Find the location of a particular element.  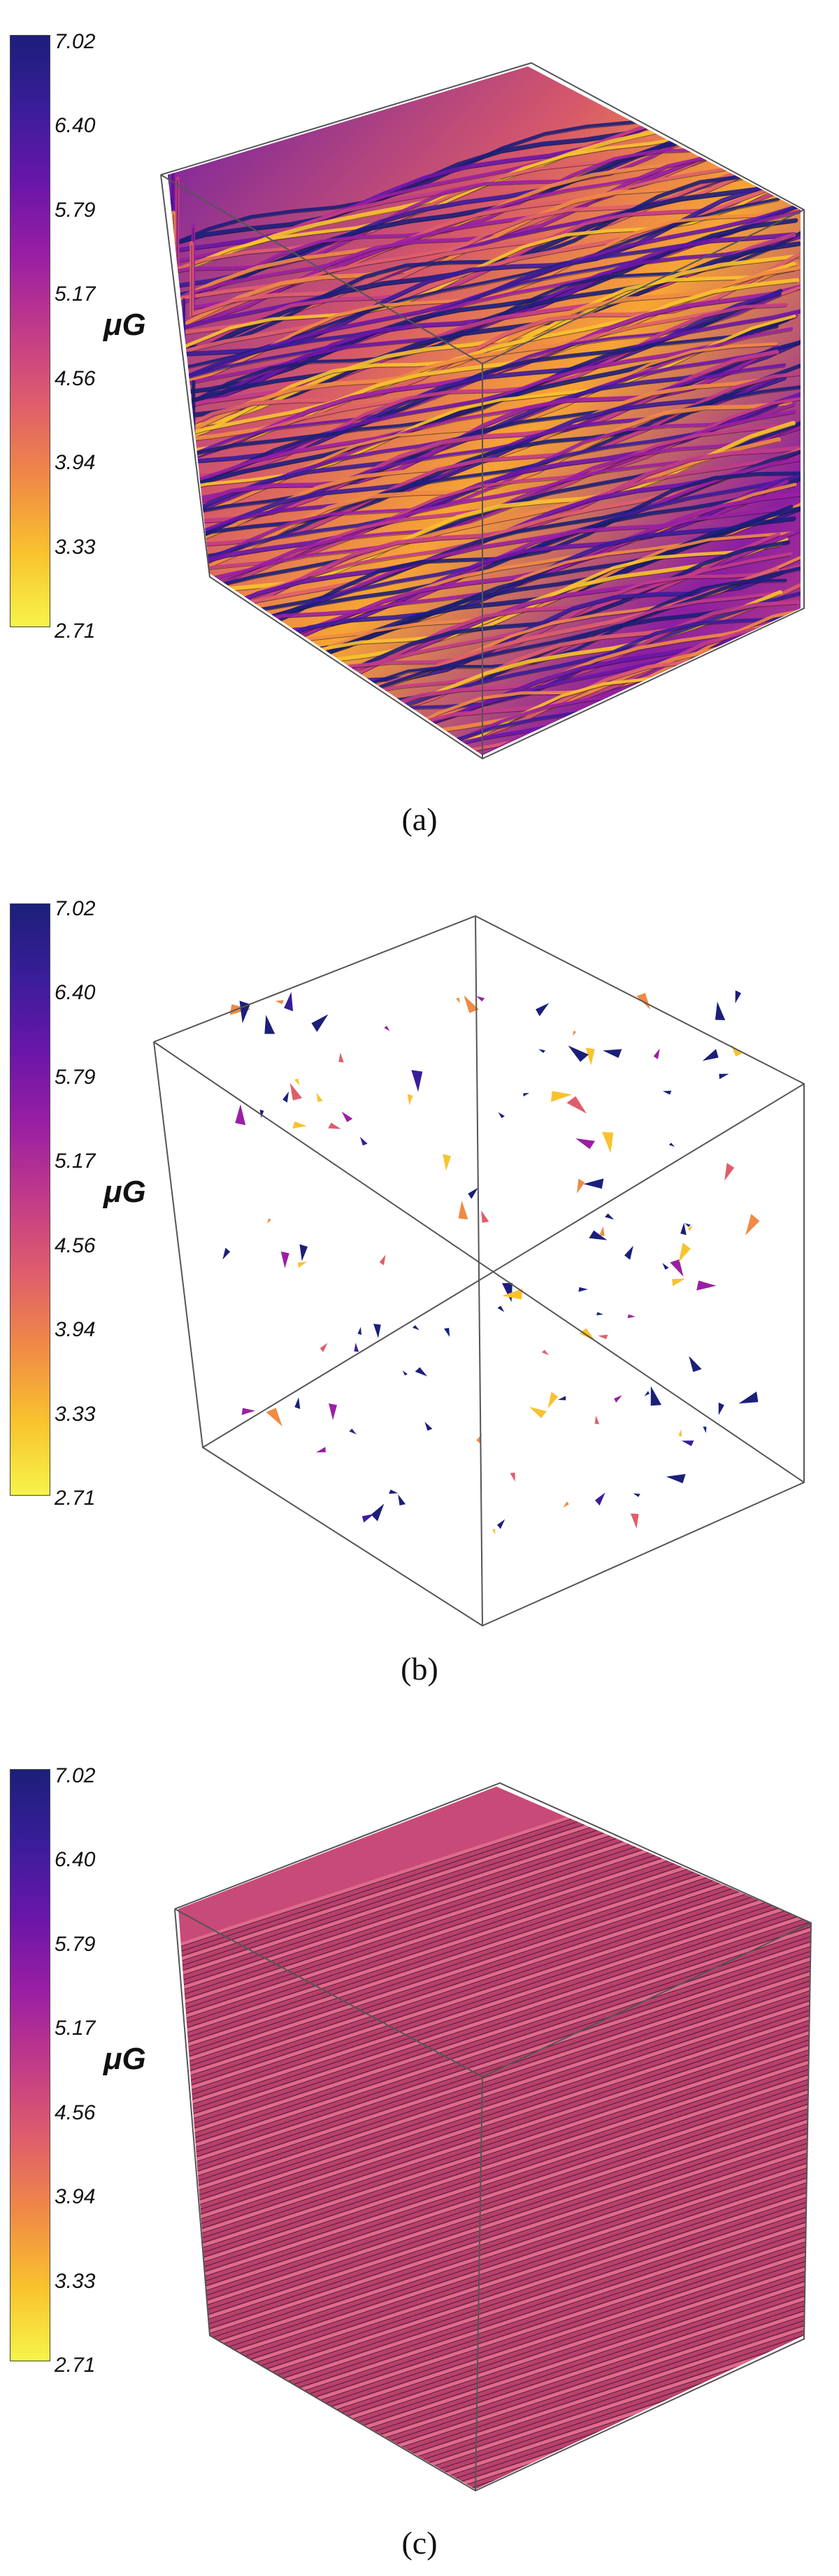

tick-label: 3.94 is located at coordinates (75, 1329).